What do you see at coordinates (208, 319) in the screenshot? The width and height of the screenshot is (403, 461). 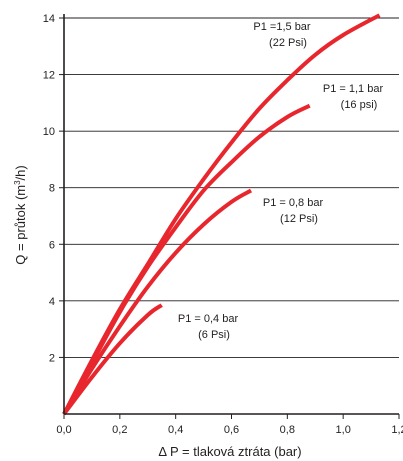 I see `series-label-4-pressure: P1 = 0,4 bar` at bounding box center [208, 319].